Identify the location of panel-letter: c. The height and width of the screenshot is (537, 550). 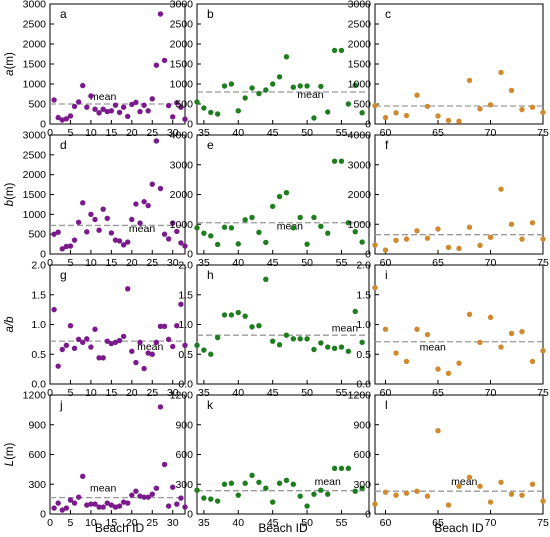
(388, 14).